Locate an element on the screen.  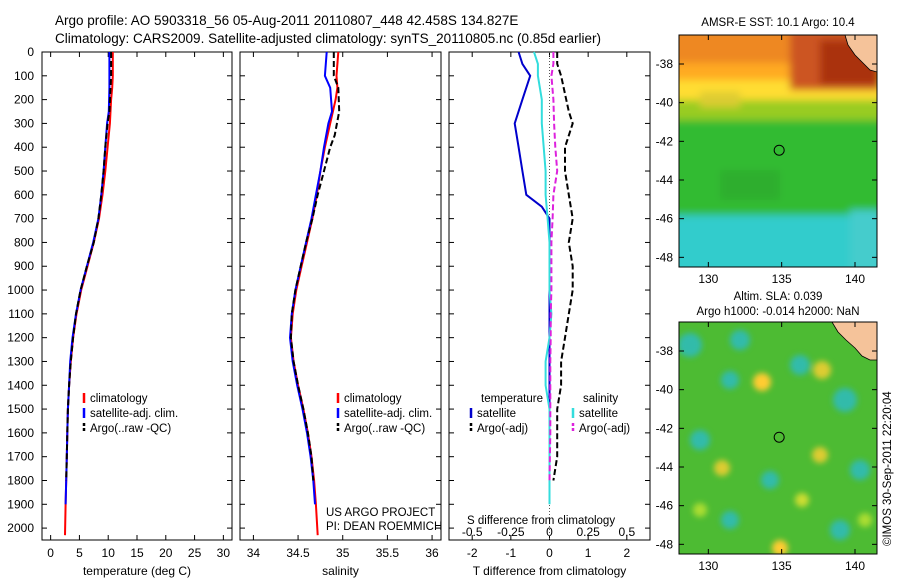
sst-map-title: AMSR-E SST: 10.1 Argo: 10.4 is located at coordinates (778, 23).